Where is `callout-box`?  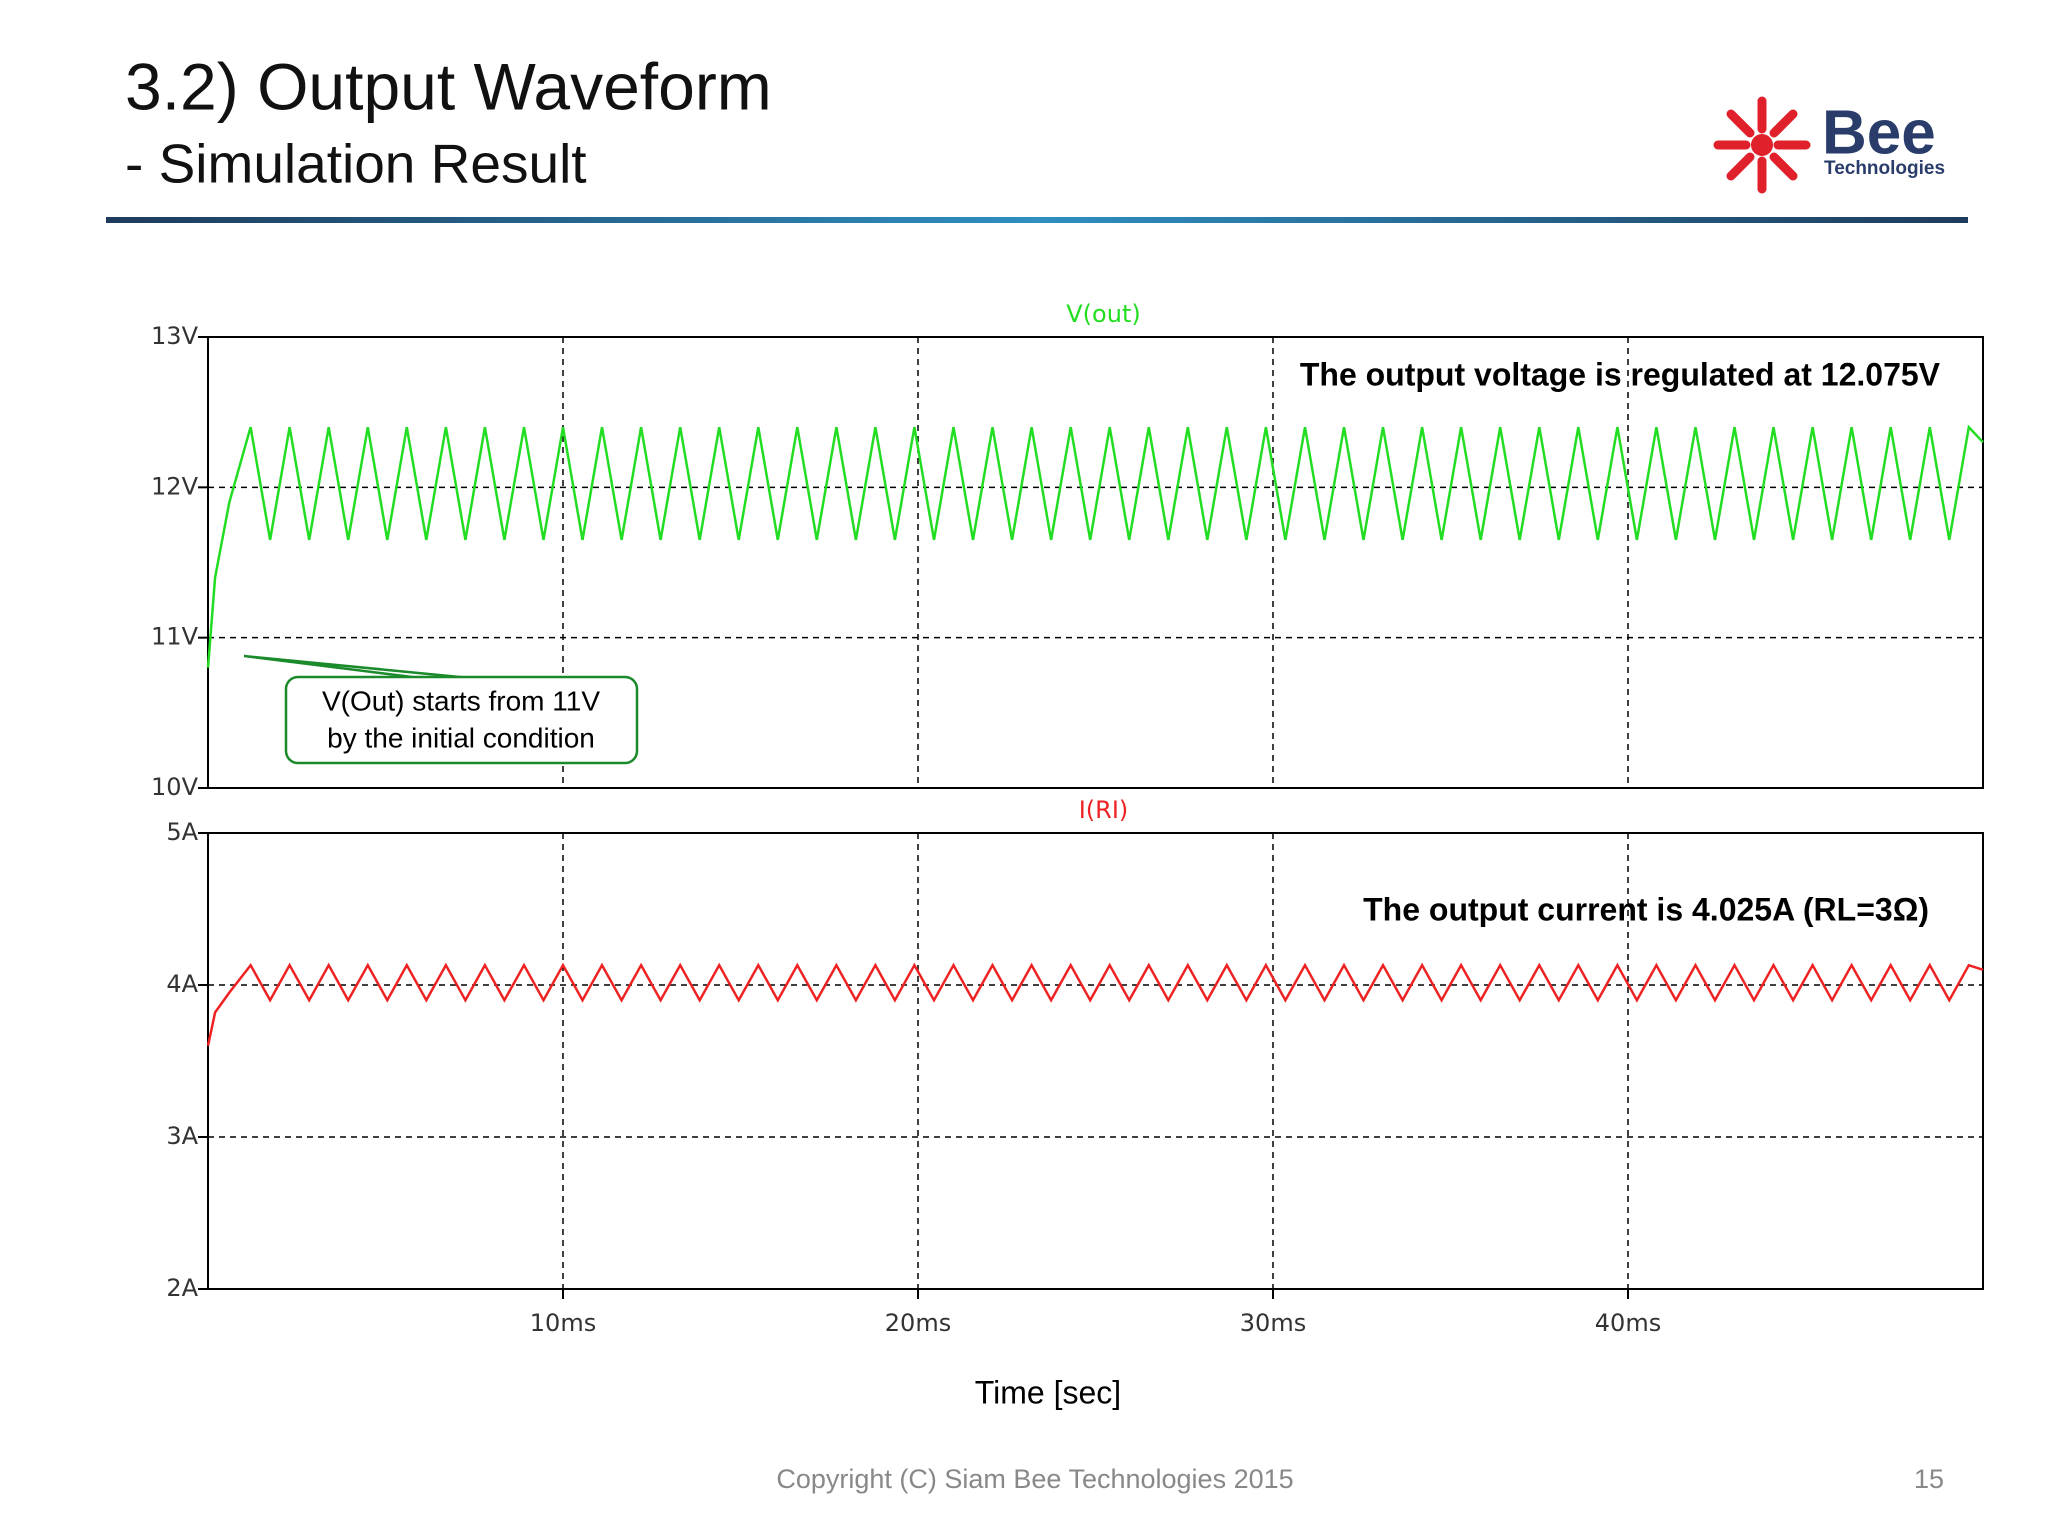 callout-box is located at coordinates (461, 720).